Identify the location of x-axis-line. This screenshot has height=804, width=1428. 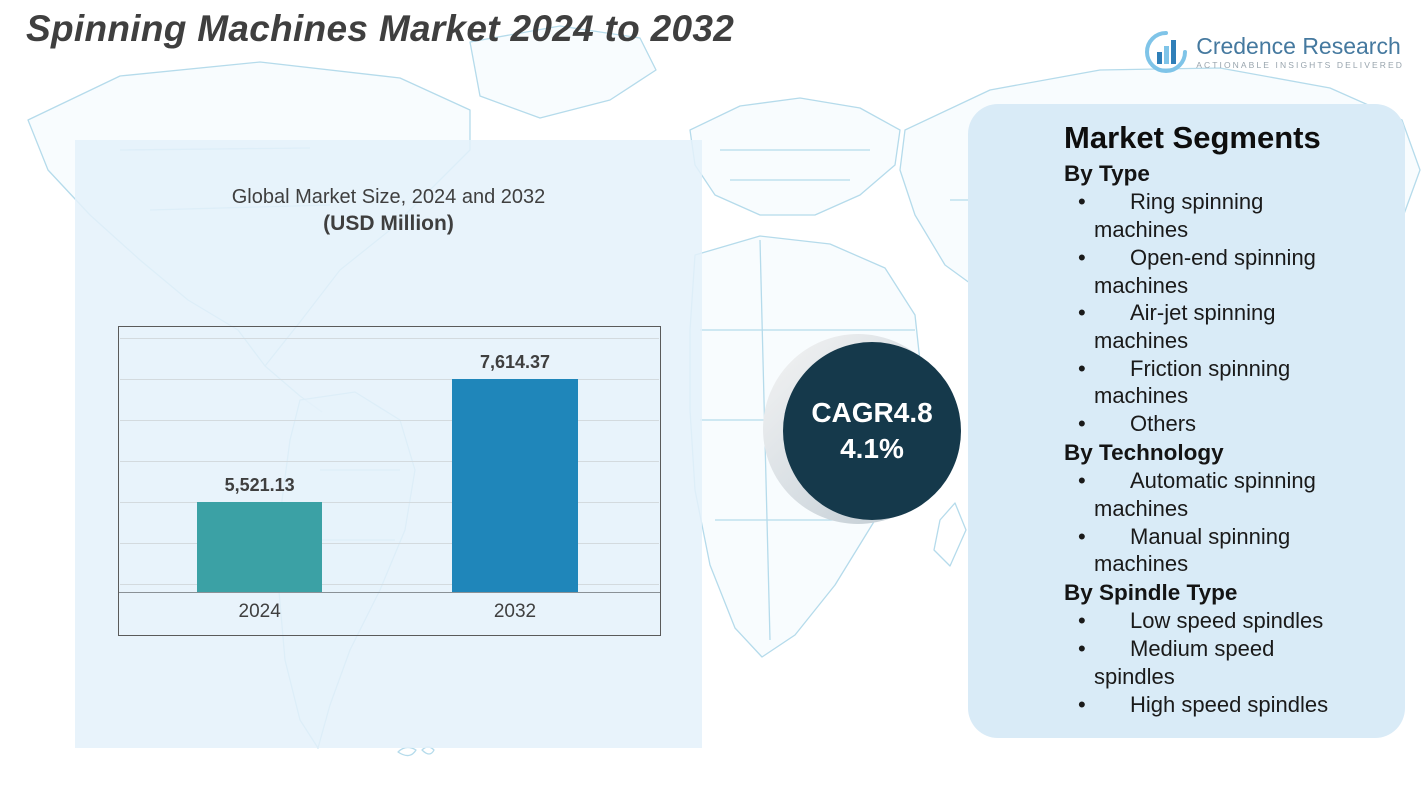
(389, 592).